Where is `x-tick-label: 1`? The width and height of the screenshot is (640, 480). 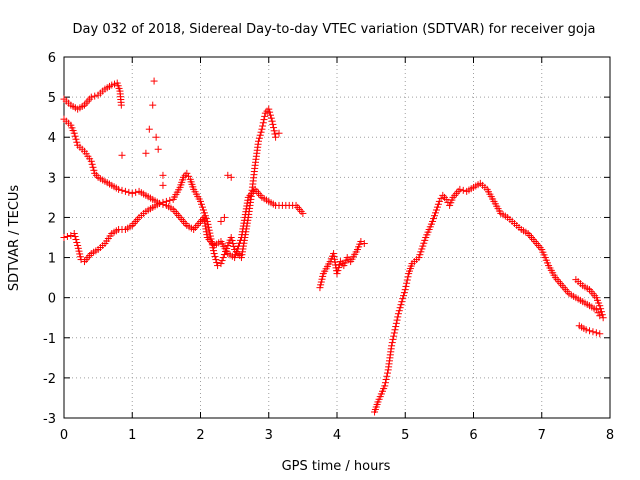 x-tick-label: 1 is located at coordinates (132, 435).